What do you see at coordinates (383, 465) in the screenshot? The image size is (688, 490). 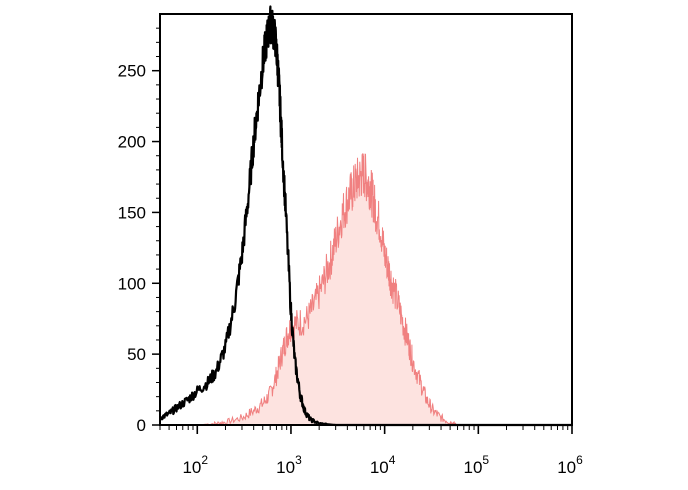 I see `x-tick-label-4: 10⁴` at bounding box center [383, 465].